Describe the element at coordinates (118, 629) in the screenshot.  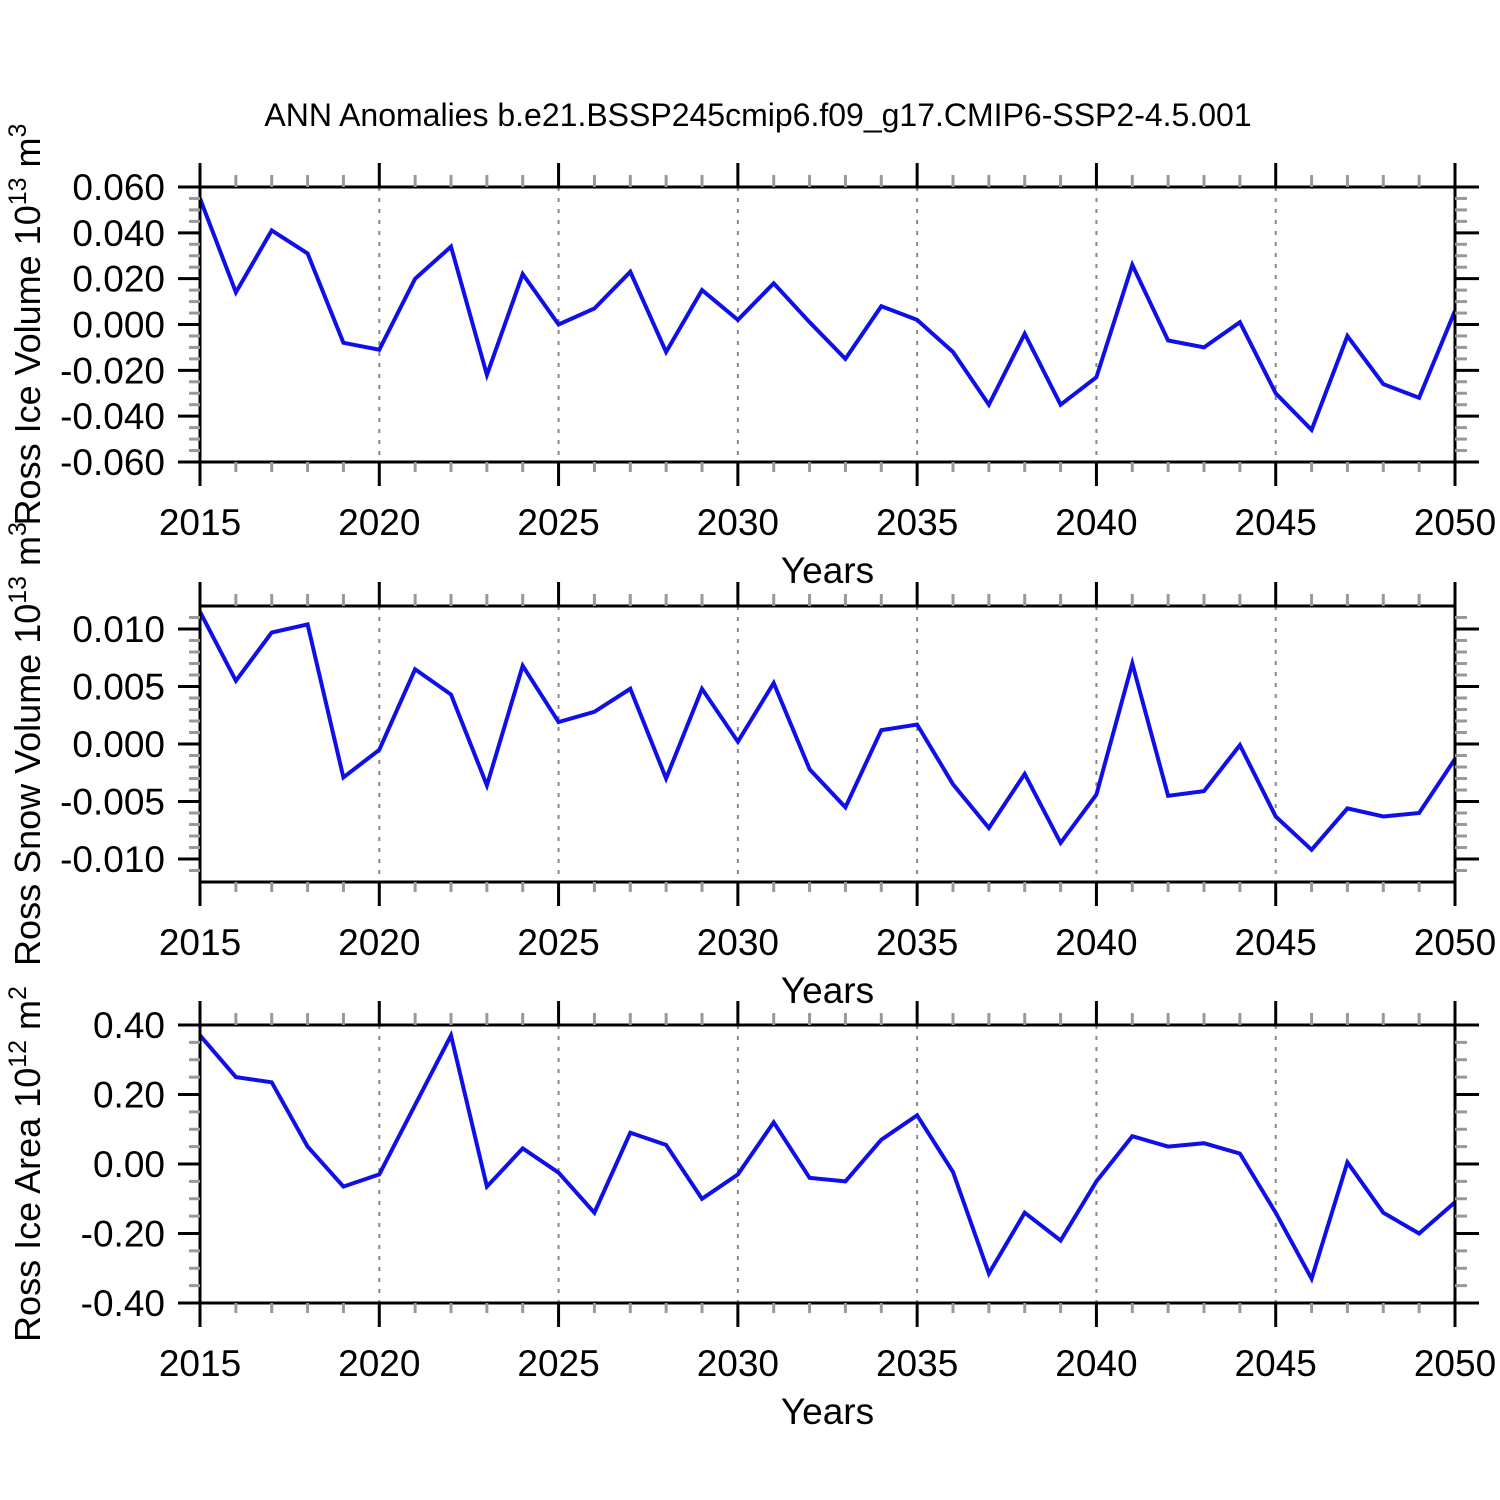
I see `y-tick-label: 0.010` at that location.